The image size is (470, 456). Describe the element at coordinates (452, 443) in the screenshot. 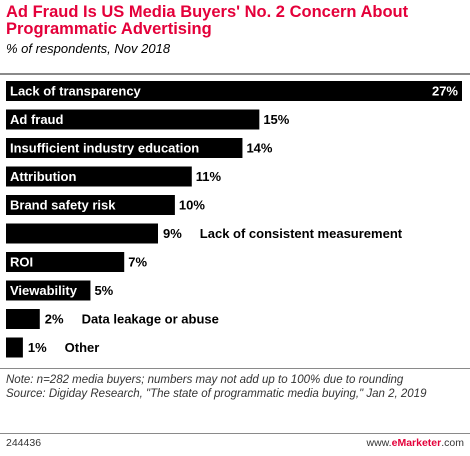

I see `brand-suffix: .com` at that location.